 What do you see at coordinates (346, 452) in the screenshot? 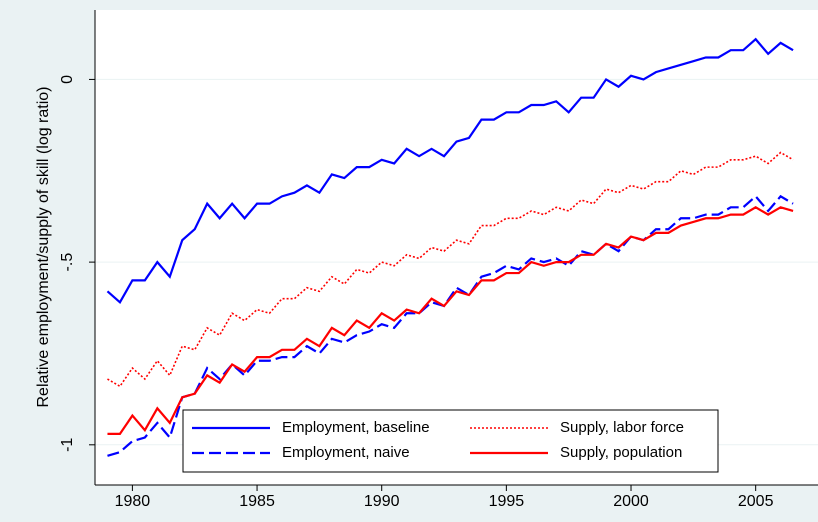
I see `legend-label: Employment, naive` at bounding box center [346, 452].